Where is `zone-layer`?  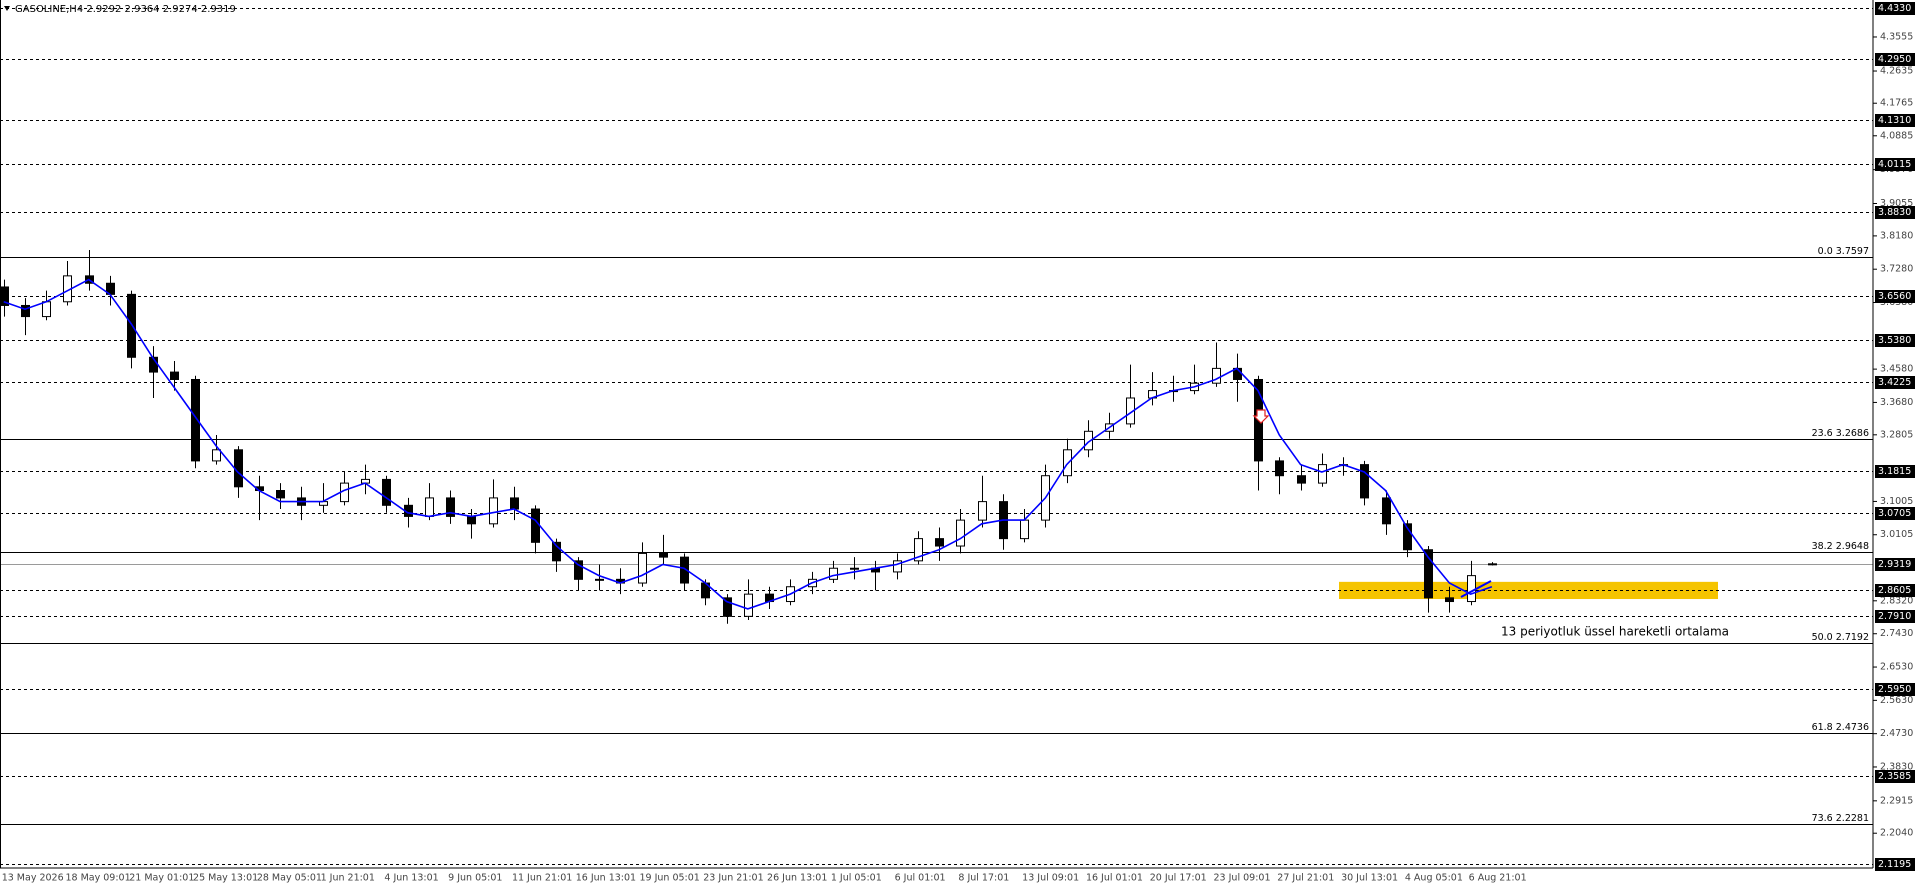 zone-layer is located at coordinates (1528, 590).